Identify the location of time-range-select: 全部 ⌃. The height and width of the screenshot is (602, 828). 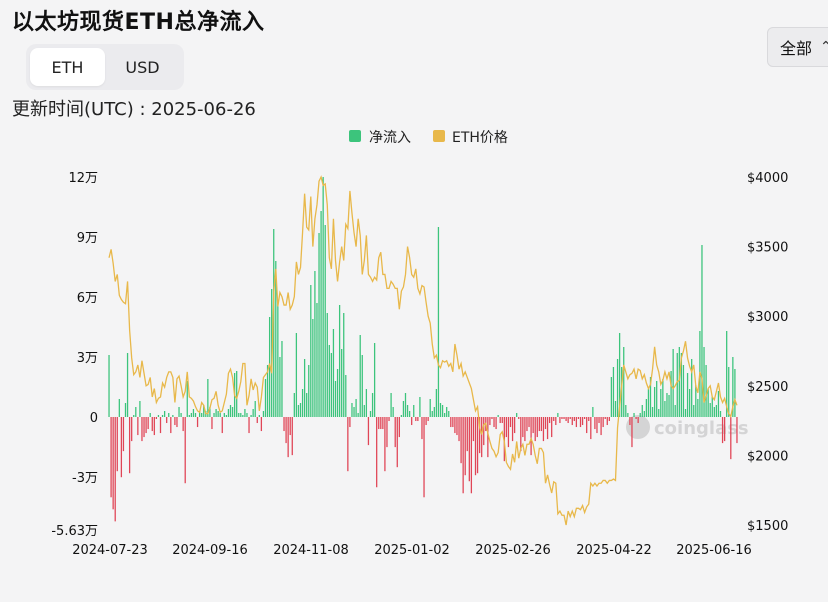
(797, 47).